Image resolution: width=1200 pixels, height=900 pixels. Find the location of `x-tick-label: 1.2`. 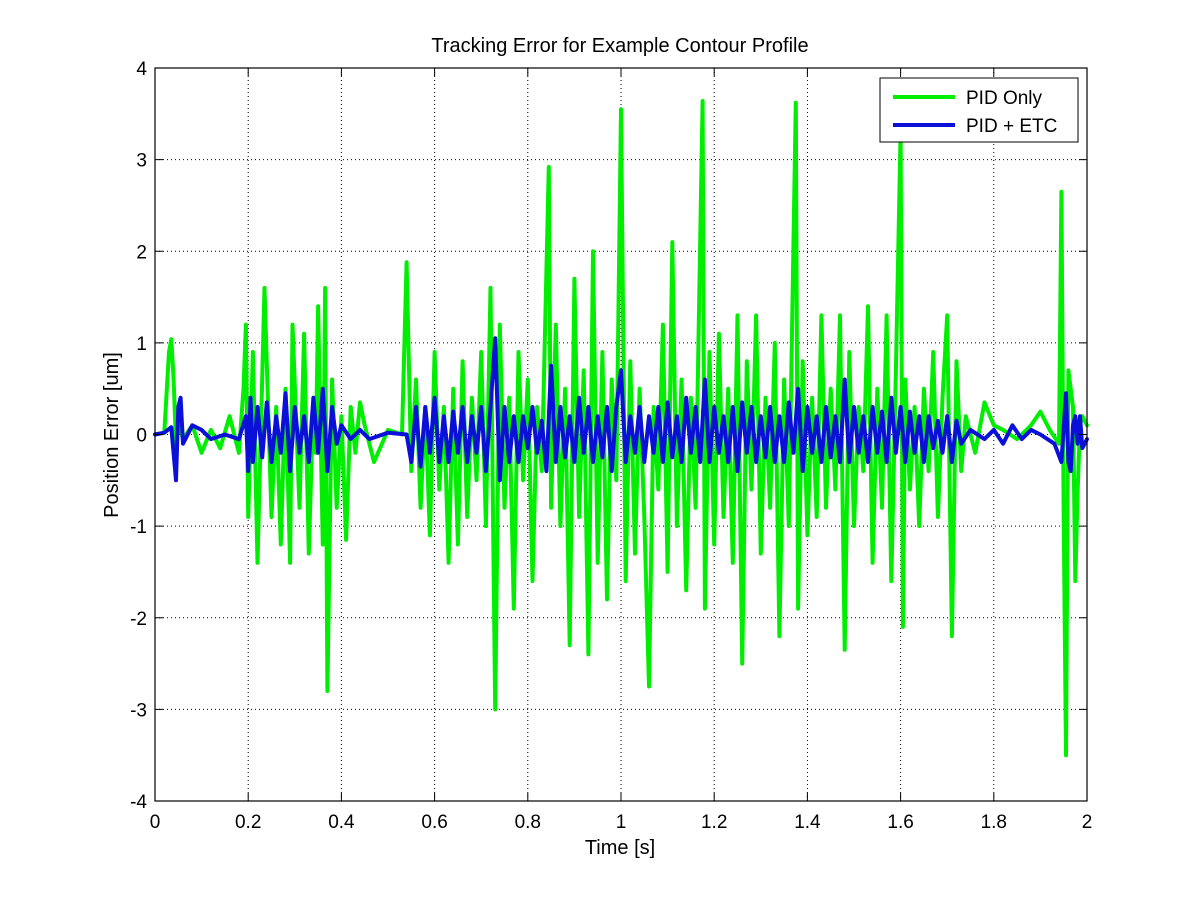

x-tick-label: 1.2 is located at coordinates (714, 822).